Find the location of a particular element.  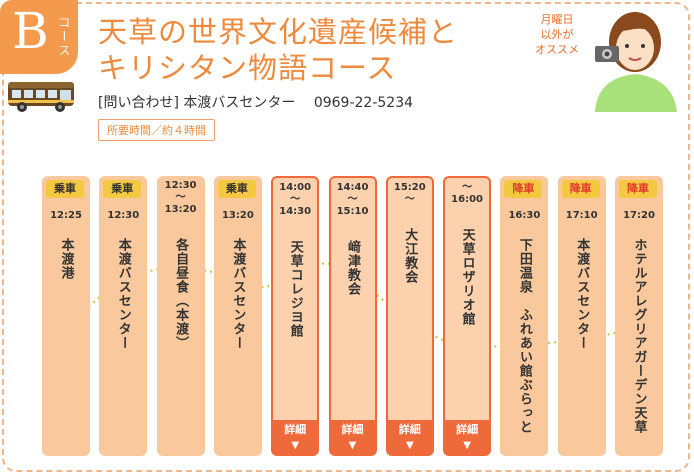

person-with-camera-illustration is located at coordinates (636, 62).